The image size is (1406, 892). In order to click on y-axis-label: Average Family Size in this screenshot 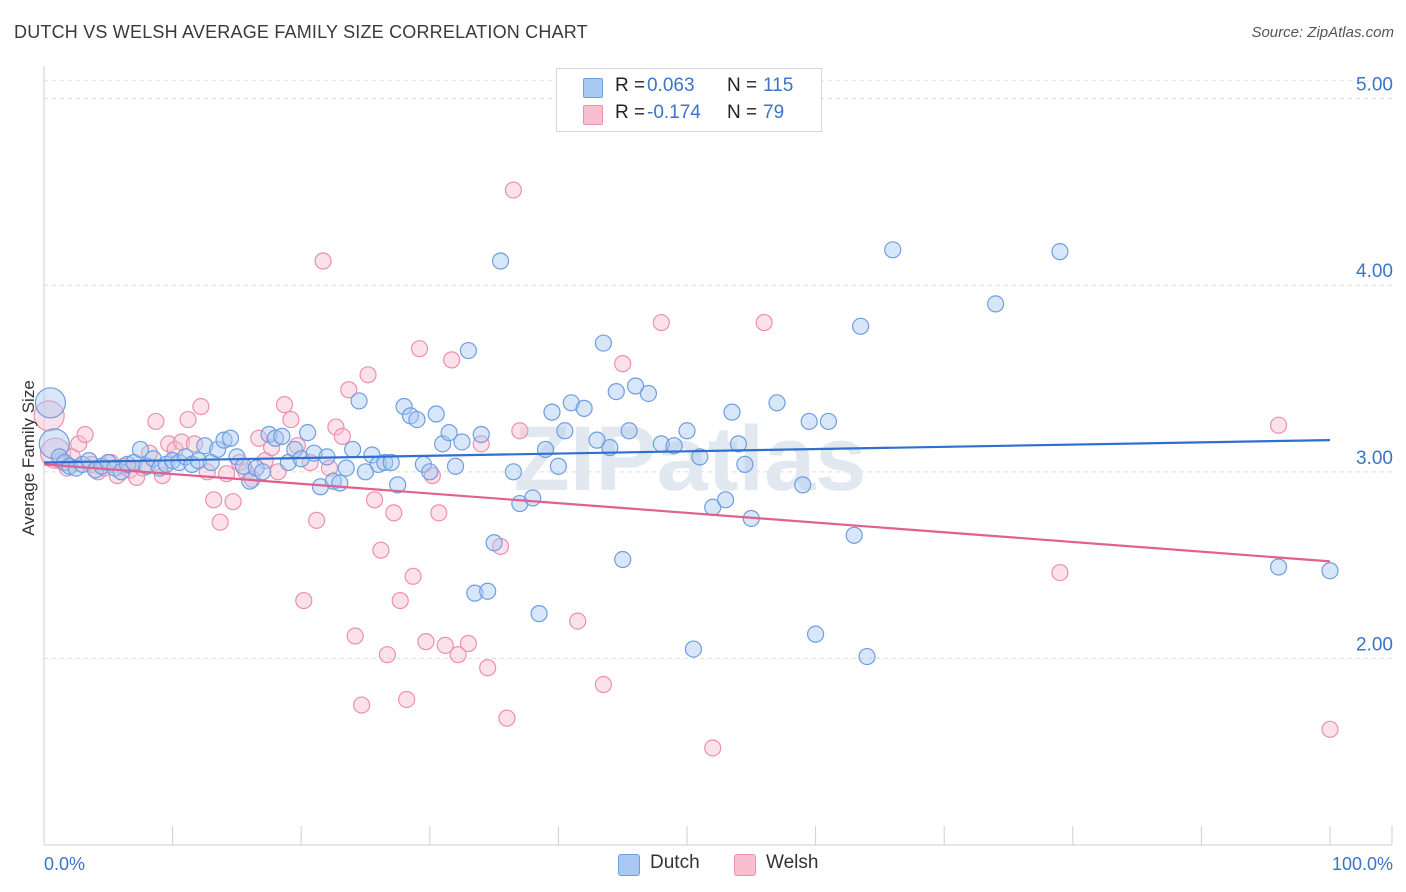, I will do `click(28, 458)`.